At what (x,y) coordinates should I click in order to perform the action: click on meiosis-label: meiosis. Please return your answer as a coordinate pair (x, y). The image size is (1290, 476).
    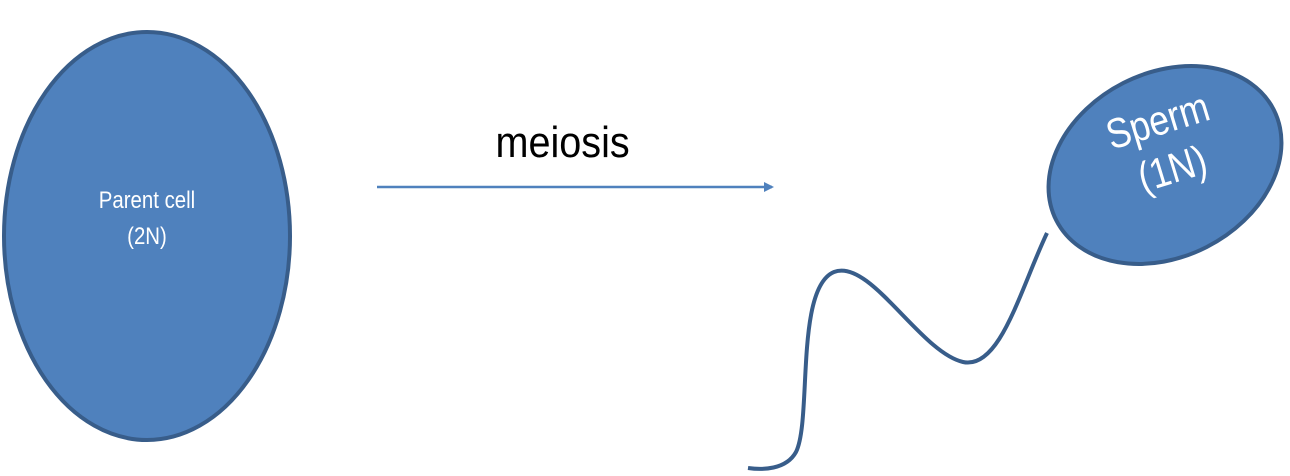
    Looking at the image, I should click on (562, 142).